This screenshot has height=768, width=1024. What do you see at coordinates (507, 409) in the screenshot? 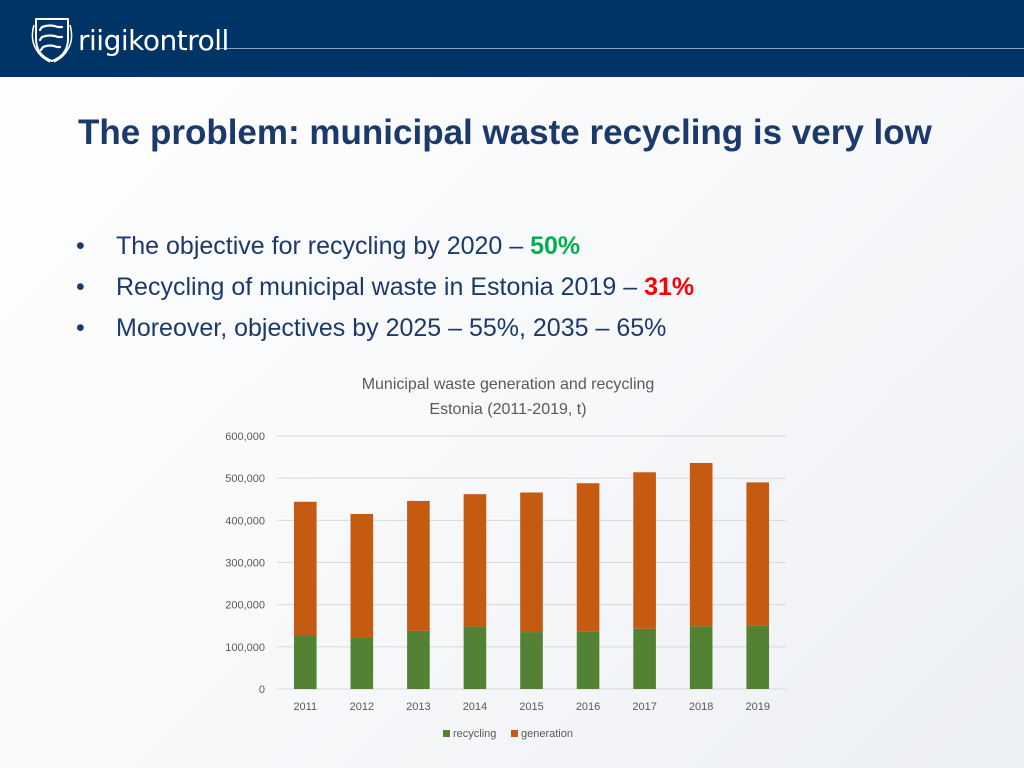
I see `chart-subtitle: Estonia (2011-2019, t)` at bounding box center [507, 409].